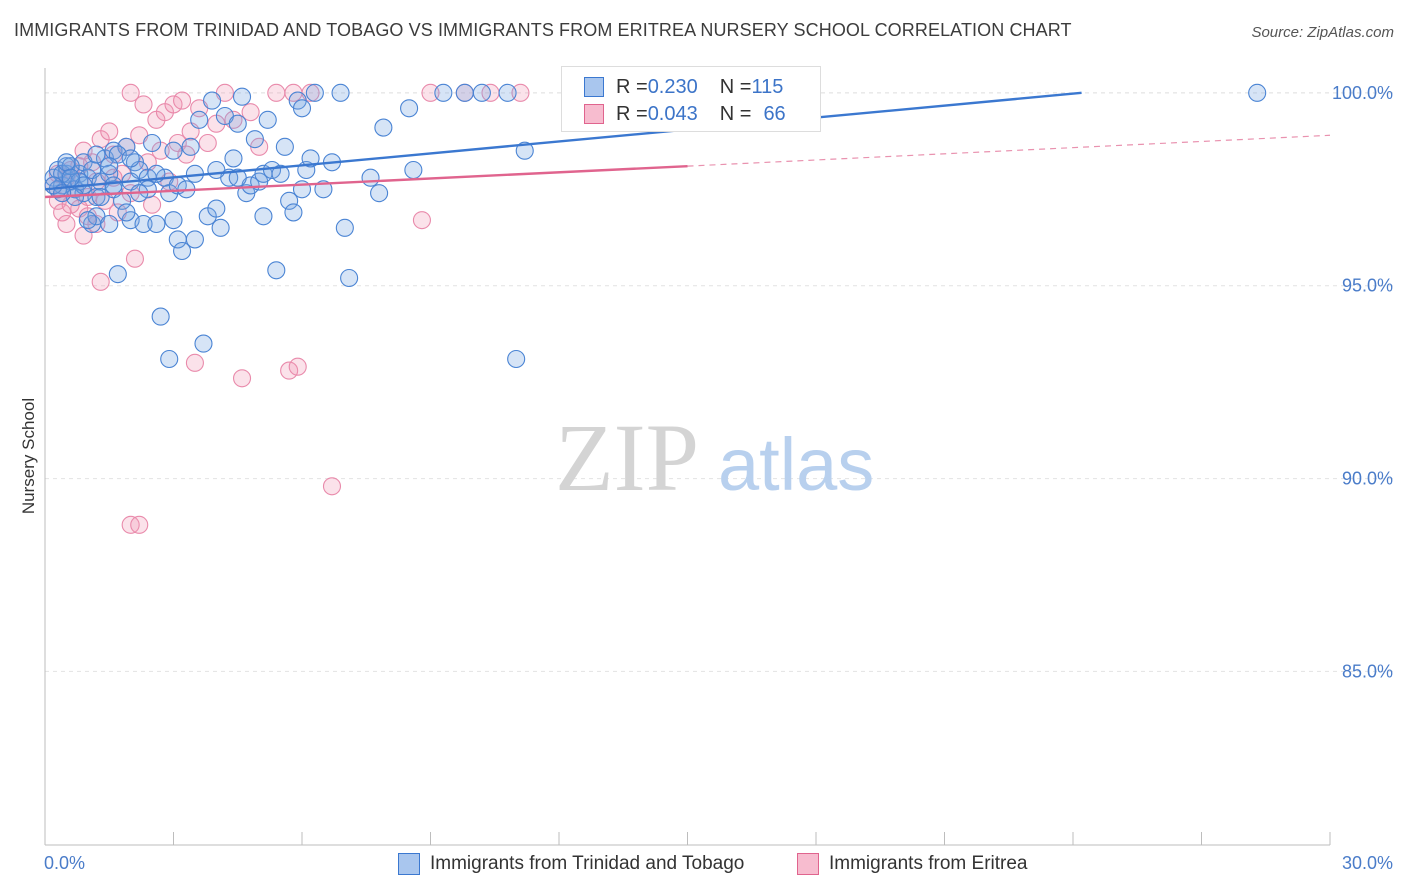 The width and height of the screenshot is (1406, 892). What do you see at coordinates (632, 113) in the screenshot?
I see `r-label: R =` at bounding box center [632, 113].